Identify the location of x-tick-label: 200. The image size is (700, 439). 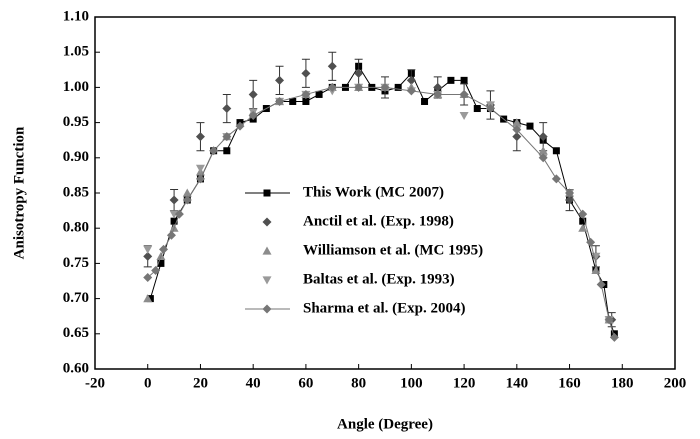
(675, 383).